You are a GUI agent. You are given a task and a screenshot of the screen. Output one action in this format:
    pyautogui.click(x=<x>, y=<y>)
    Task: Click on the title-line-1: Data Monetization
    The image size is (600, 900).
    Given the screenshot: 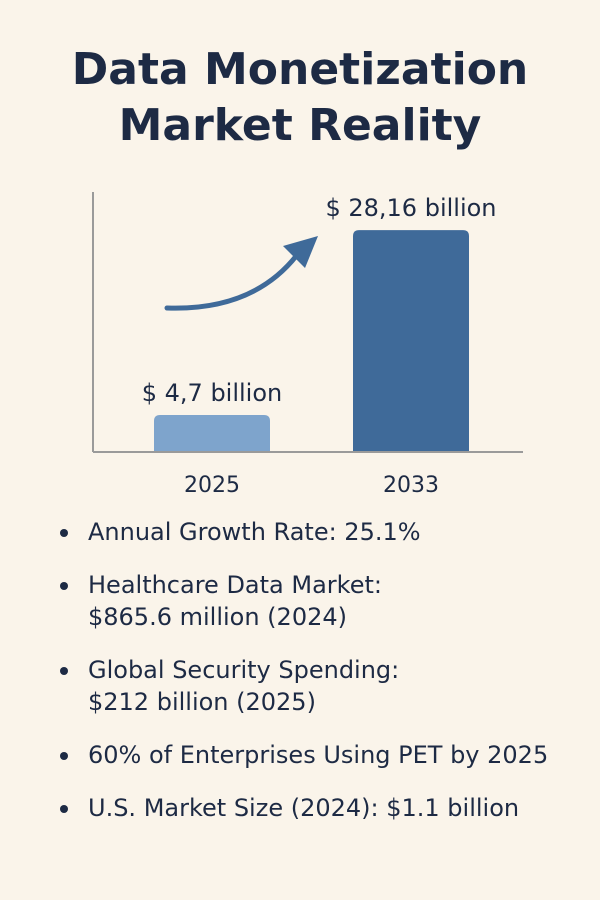 What is the action you would take?
    pyautogui.click(x=300, y=69)
    